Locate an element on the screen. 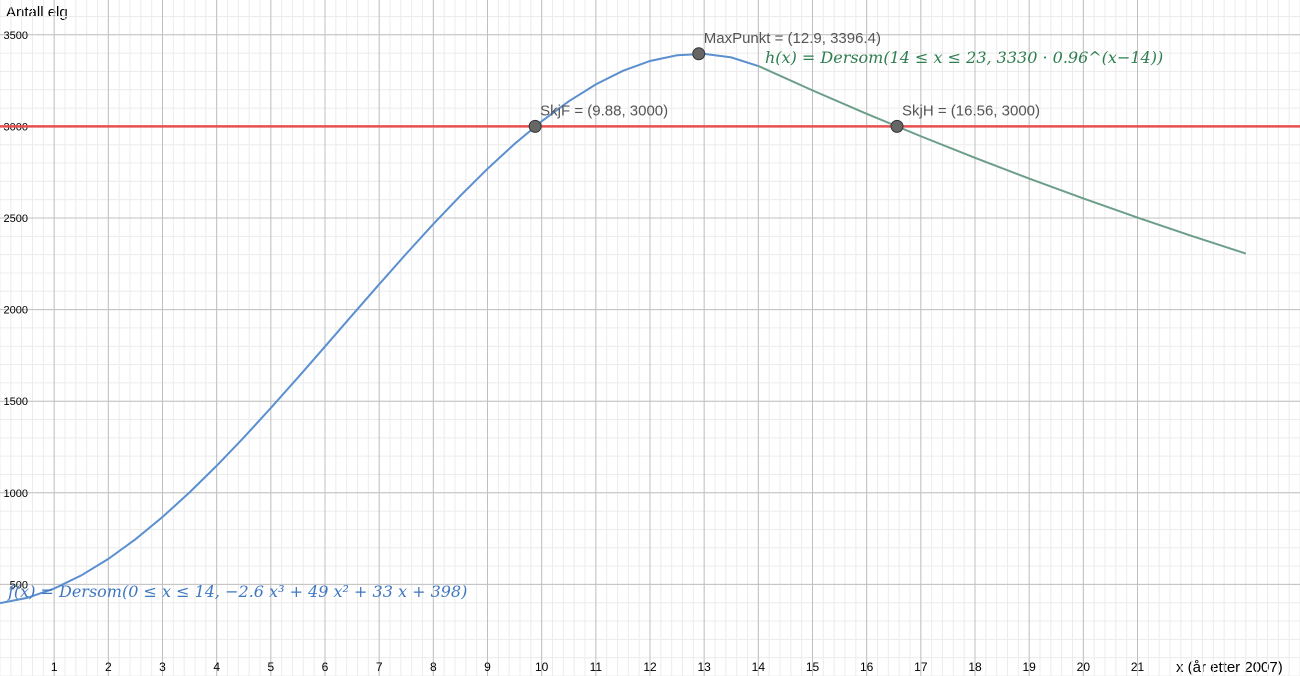 The width and height of the screenshot is (1300, 676). x-tick-label: 14 is located at coordinates (759, 667).